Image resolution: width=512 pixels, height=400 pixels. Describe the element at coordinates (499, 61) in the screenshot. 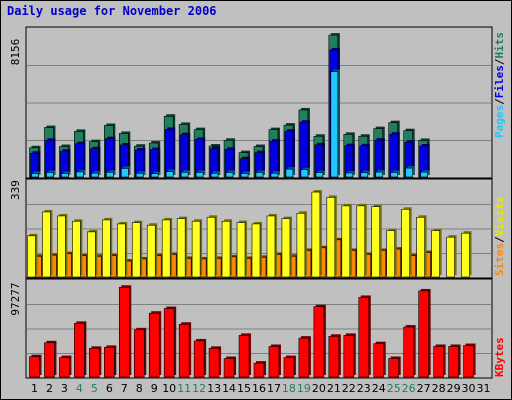

I see `legend-sep-2: /` at that location.